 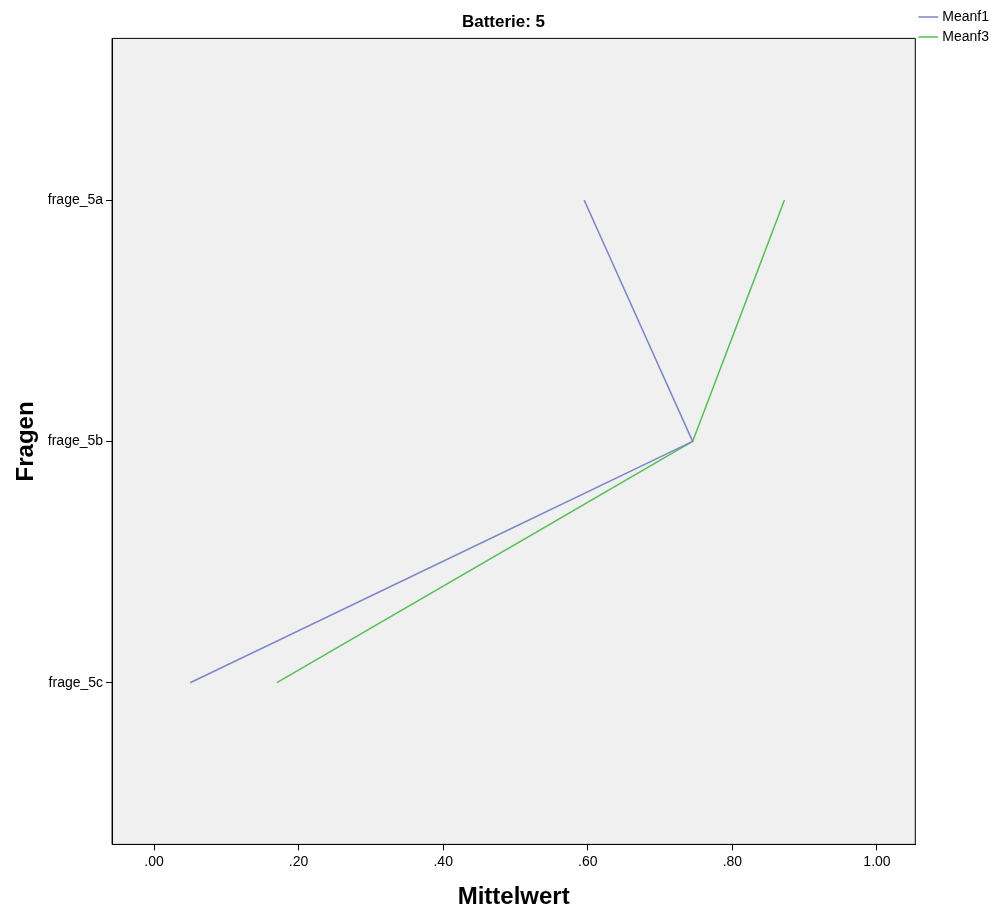 I want to click on legend-label: Meanf1, so click(x=966, y=15).